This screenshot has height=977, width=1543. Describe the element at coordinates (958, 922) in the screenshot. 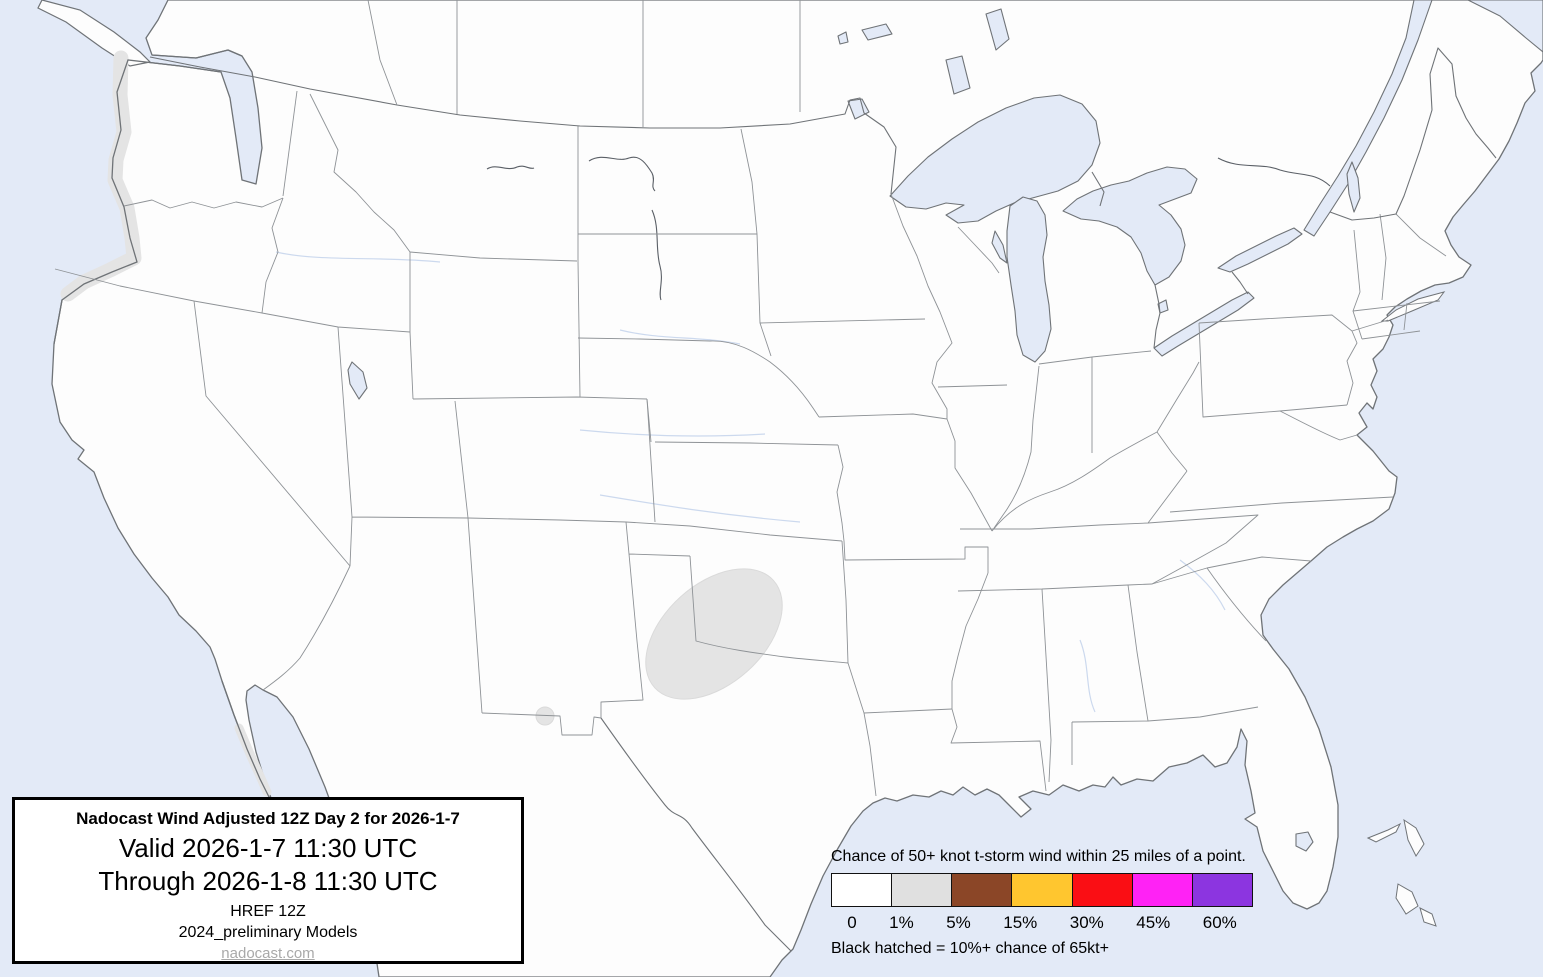

I see `legend-label-5%: 5%` at that location.